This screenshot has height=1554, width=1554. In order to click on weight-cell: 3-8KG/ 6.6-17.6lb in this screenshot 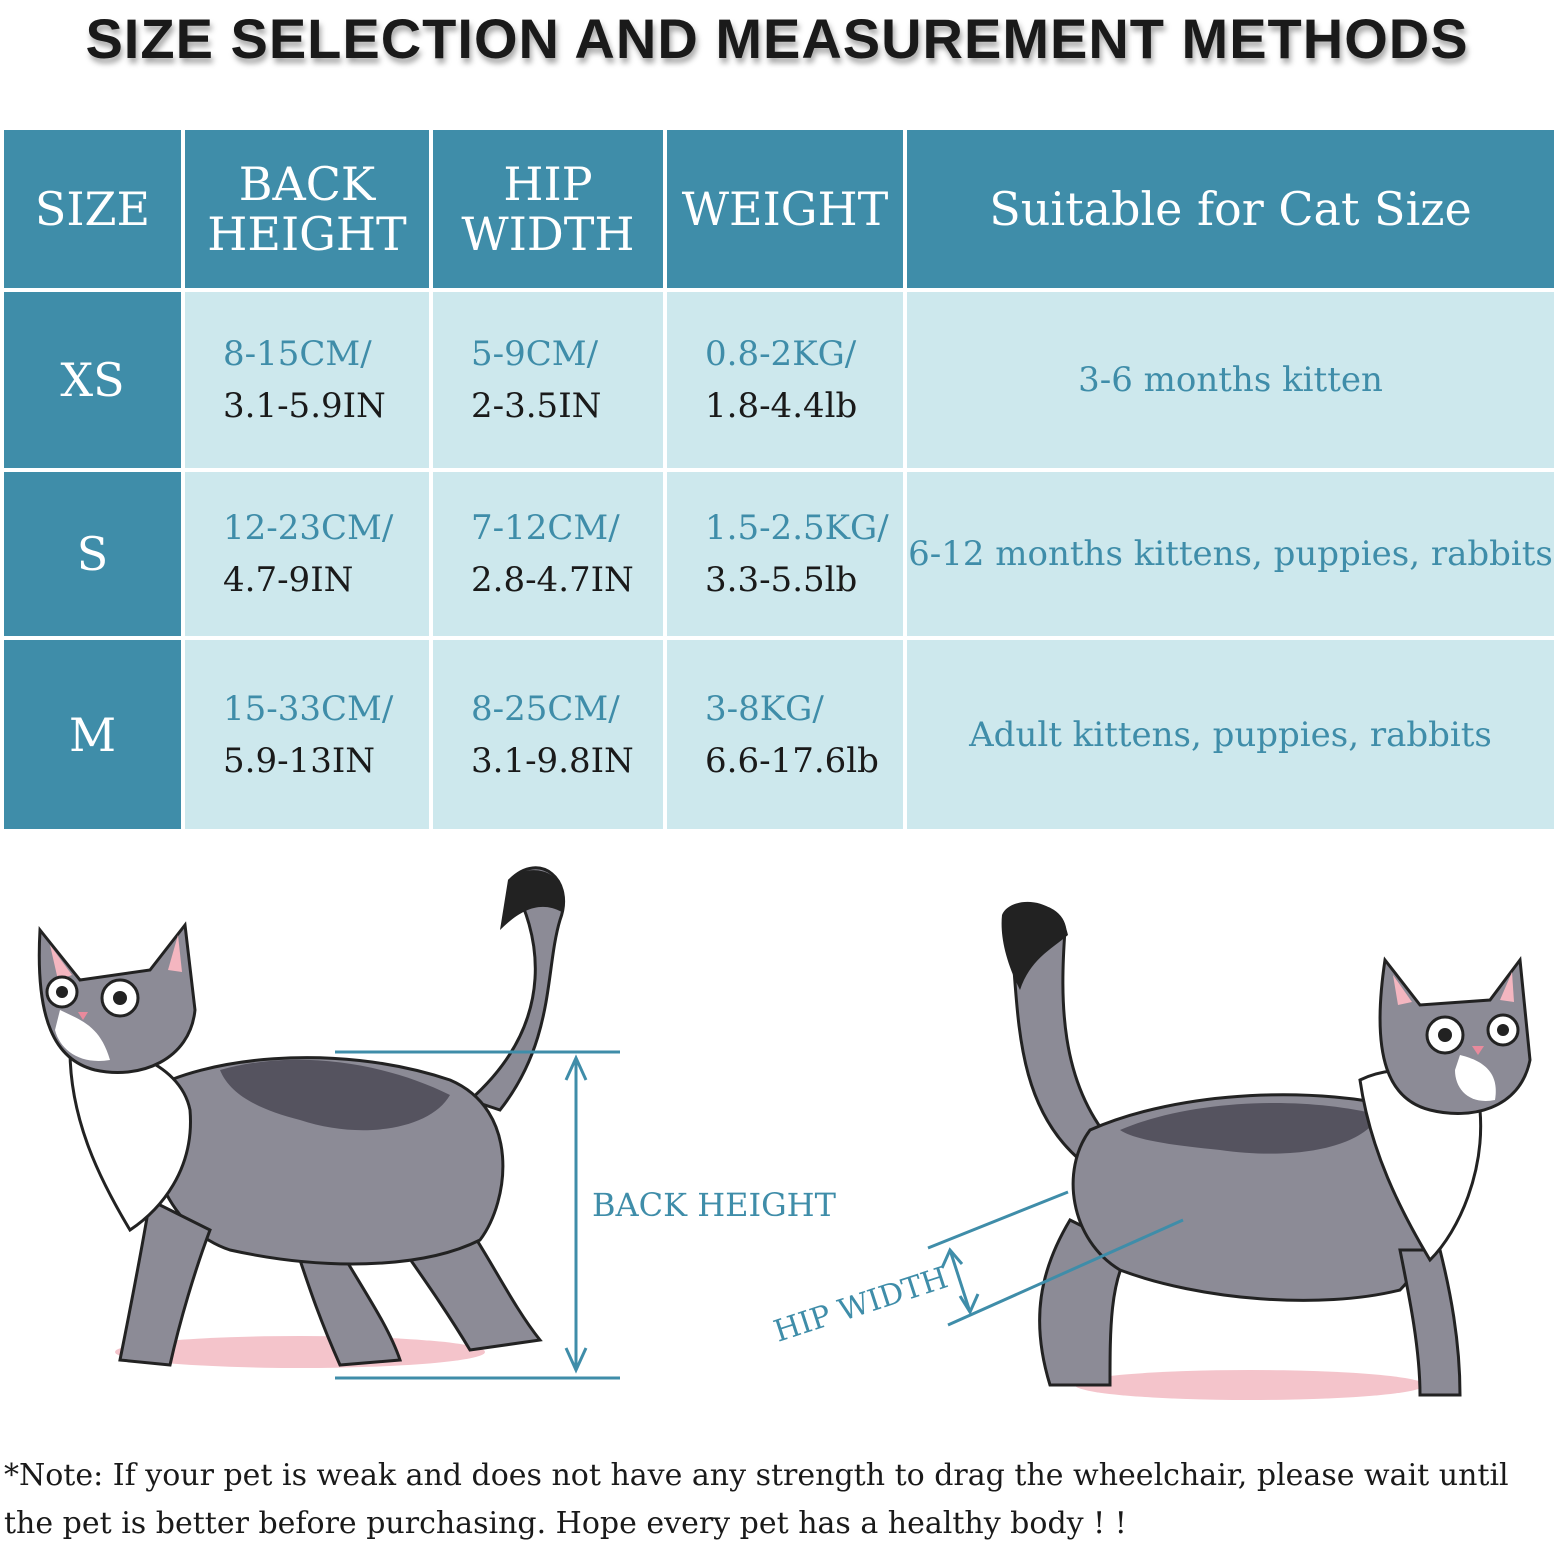, I will do `click(785, 734)`.